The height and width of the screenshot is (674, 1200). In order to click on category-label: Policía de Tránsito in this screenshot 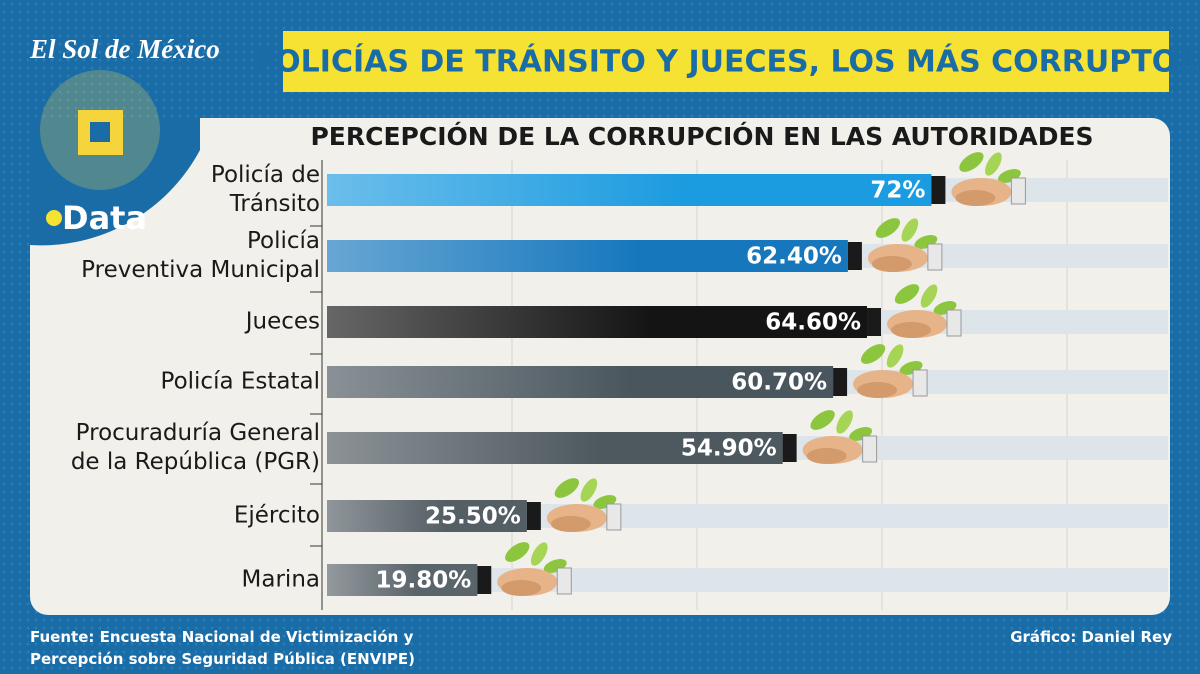, I will do `click(265, 189)`.